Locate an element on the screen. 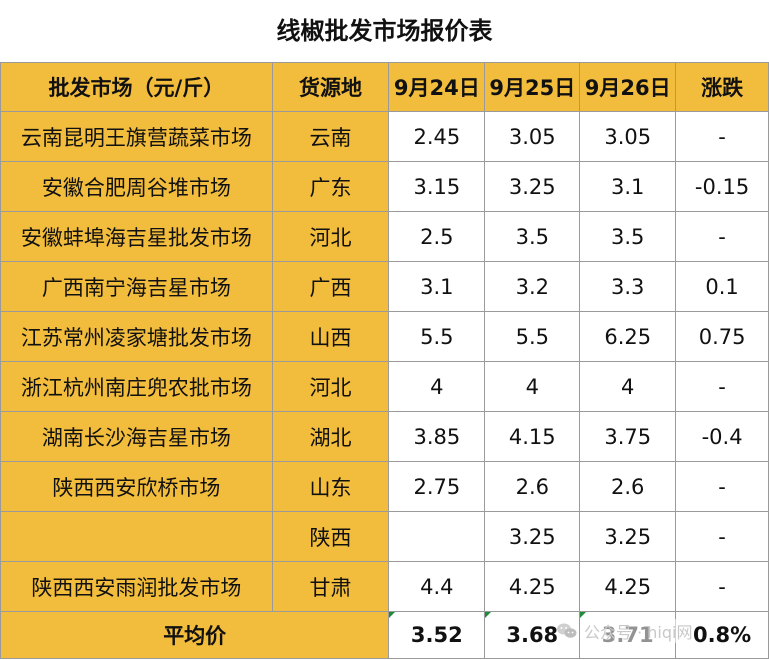 The image size is (769, 660). header-origin: 货源地 is located at coordinates (330, 87).